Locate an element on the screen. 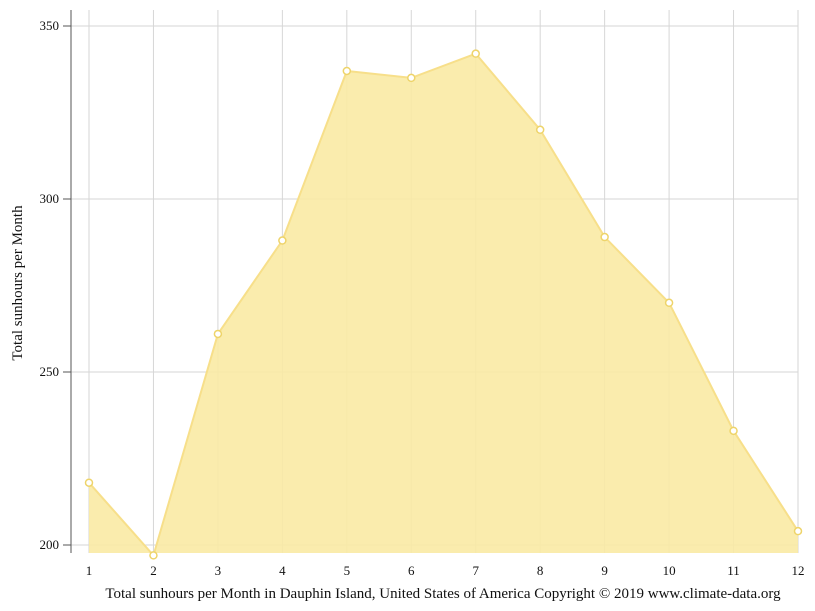 Image resolution: width=815 pixels, height=611 pixels. x-tick-label-1: 1 is located at coordinates (89, 570).